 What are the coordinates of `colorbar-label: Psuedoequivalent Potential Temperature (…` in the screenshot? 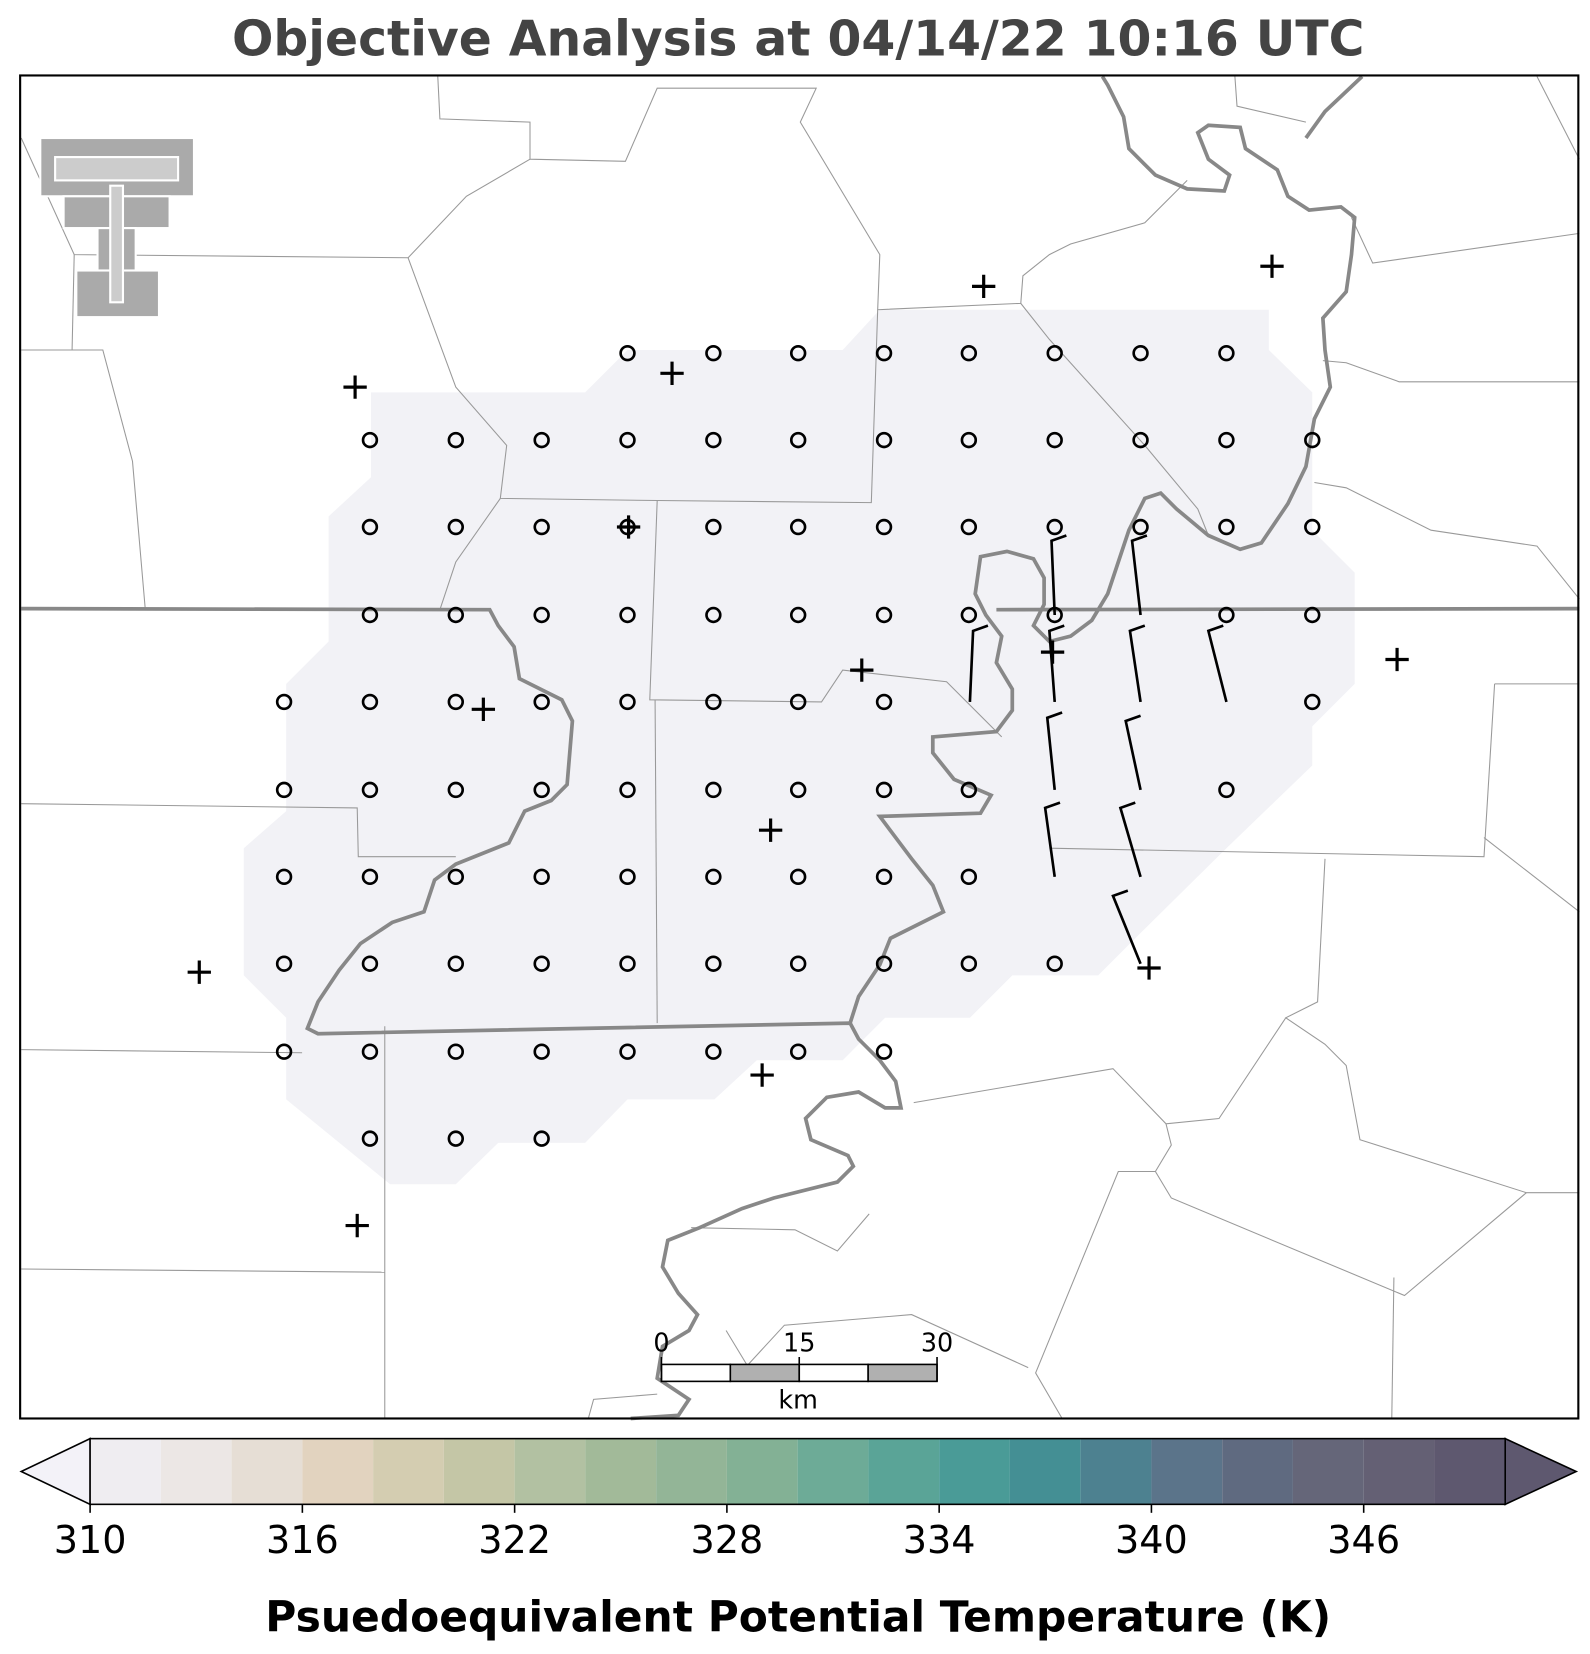 It's located at (798, 1616).